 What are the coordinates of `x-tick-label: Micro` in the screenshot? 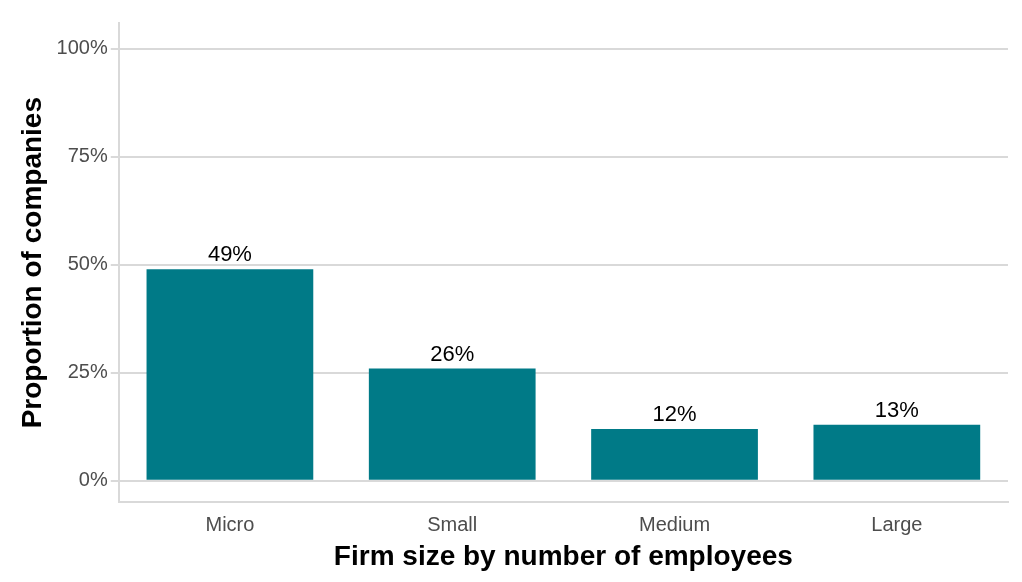 It's located at (230, 523).